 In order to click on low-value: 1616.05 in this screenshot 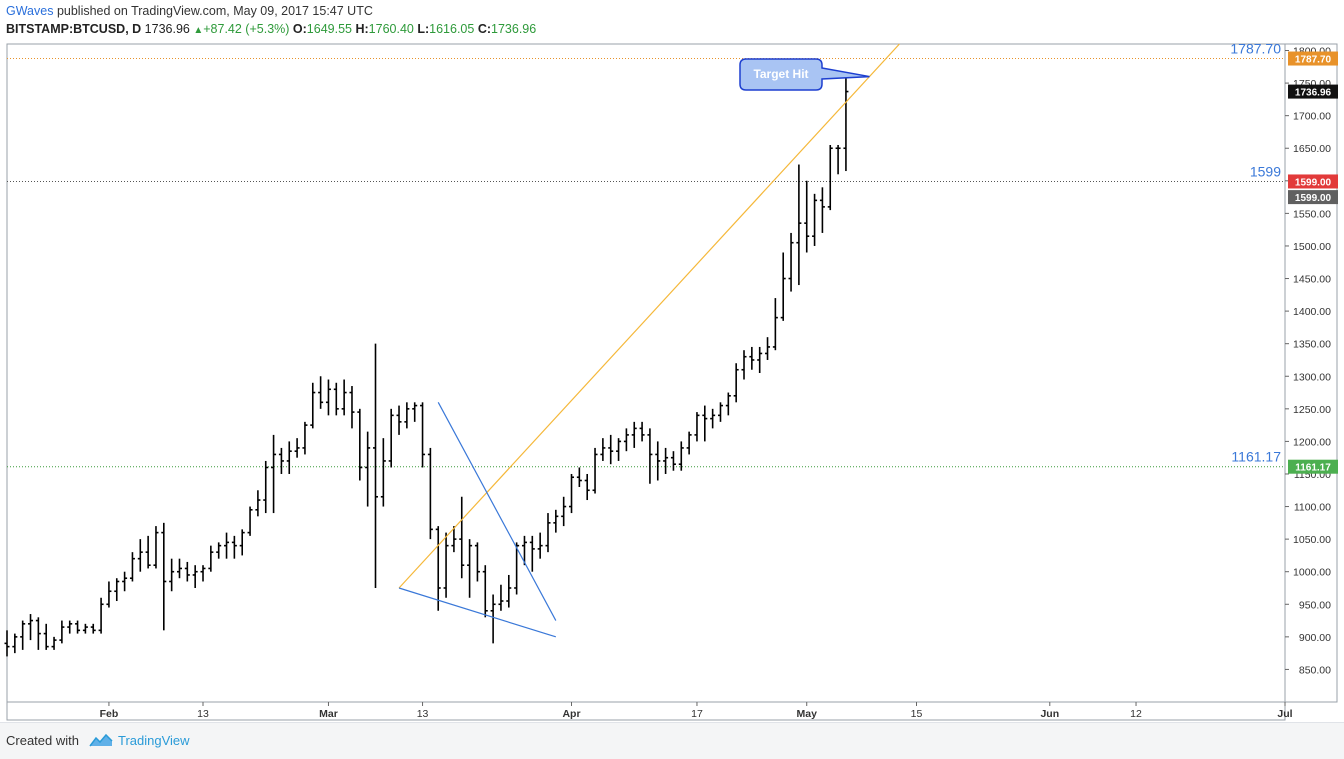, I will do `click(452, 29)`.